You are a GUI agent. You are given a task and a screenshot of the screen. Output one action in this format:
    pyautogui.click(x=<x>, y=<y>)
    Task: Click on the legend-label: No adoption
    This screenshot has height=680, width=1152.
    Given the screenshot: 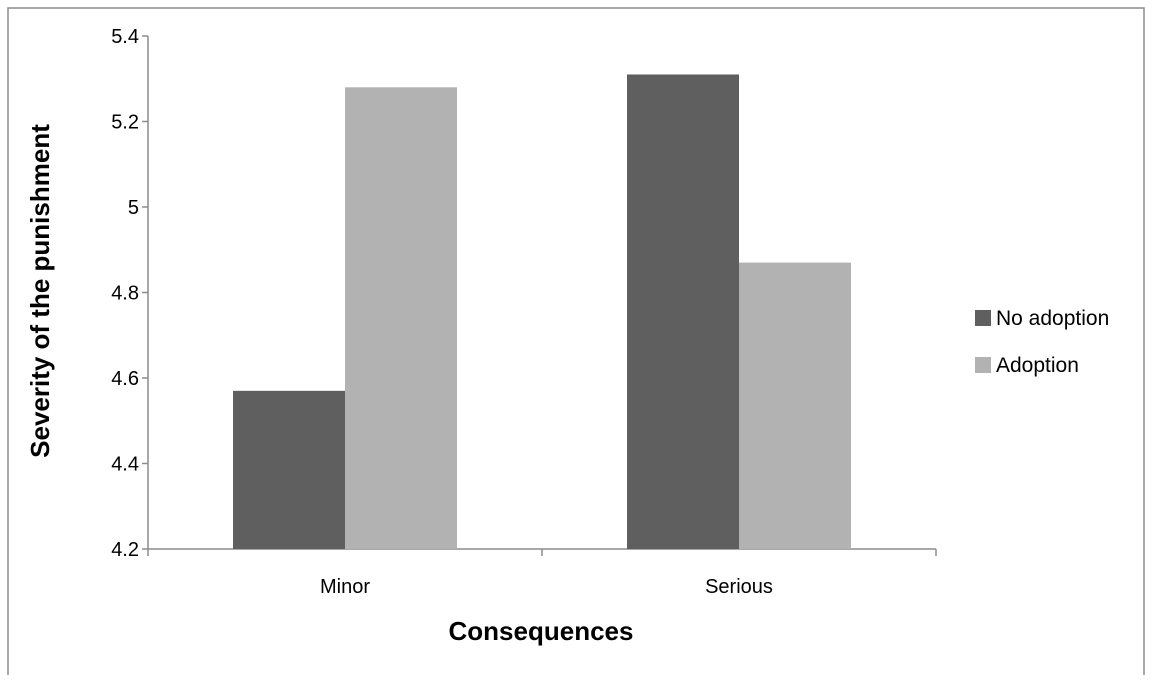 What is the action you would take?
    pyautogui.click(x=1052, y=318)
    